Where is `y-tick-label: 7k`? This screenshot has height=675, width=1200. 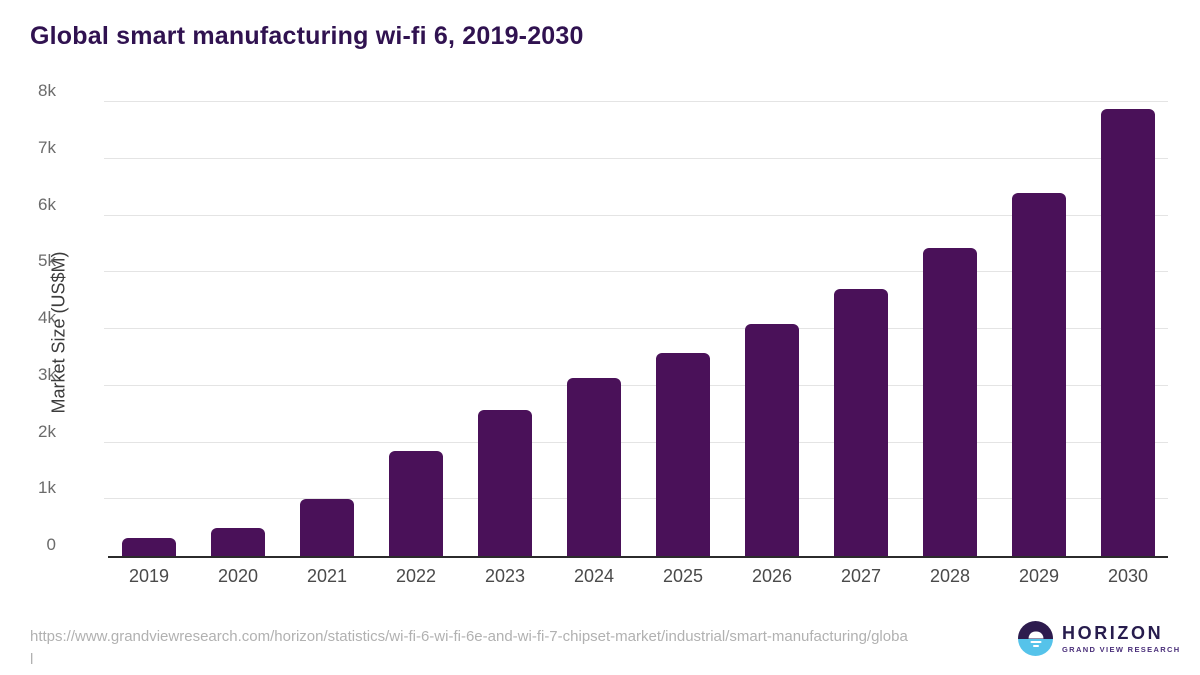 y-tick-label: 7k is located at coordinates (47, 147).